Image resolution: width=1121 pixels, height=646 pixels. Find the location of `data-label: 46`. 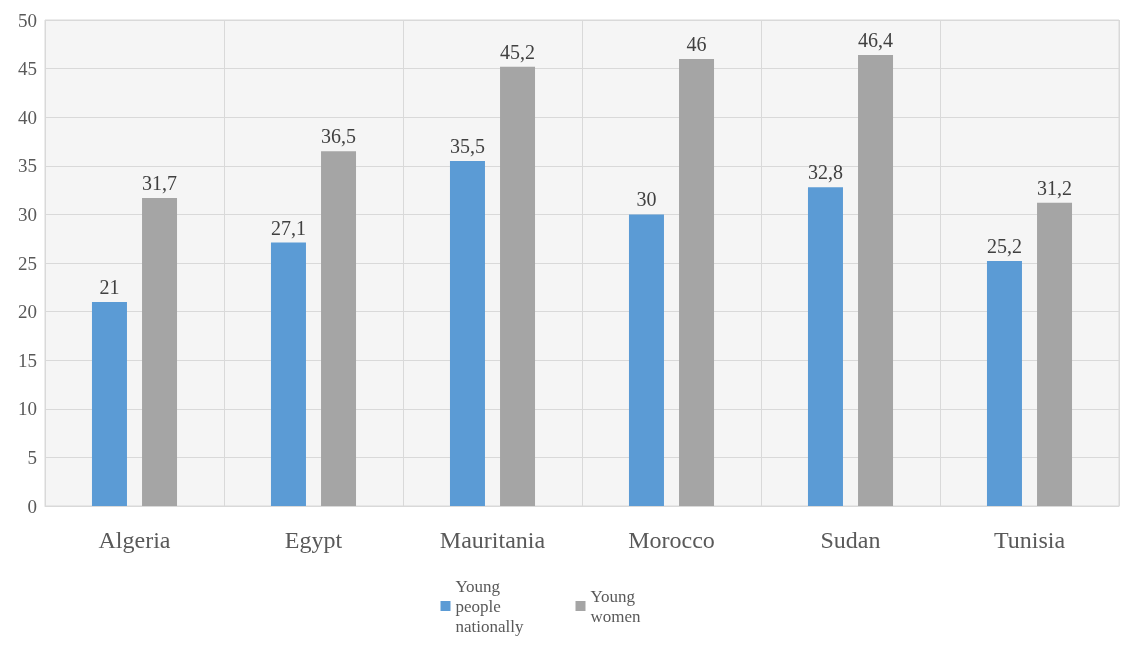

data-label: 46 is located at coordinates (696, 43).